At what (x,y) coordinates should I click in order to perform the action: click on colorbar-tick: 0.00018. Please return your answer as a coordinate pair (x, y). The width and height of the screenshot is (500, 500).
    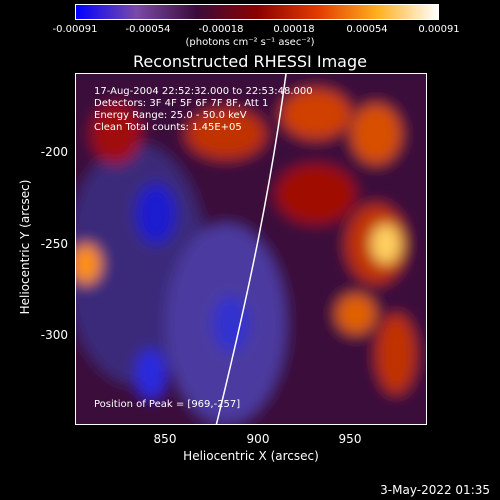
    Looking at the image, I should click on (294, 29).